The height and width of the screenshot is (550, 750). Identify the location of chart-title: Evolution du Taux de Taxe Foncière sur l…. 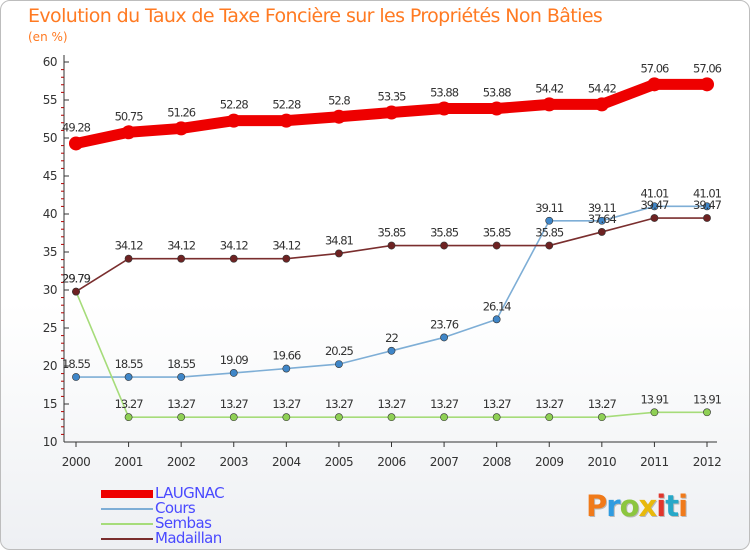
(315, 16).